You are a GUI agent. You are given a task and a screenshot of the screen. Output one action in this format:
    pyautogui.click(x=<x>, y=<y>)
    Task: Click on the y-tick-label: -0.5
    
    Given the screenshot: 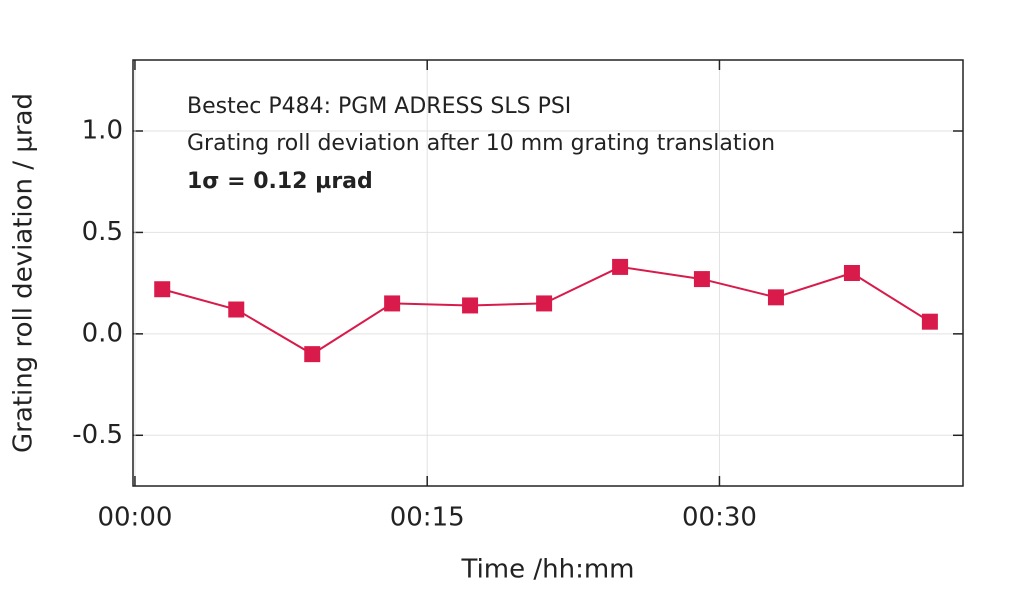 What is the action you would take?
    pyautogui.click(x=97, y=435)
    